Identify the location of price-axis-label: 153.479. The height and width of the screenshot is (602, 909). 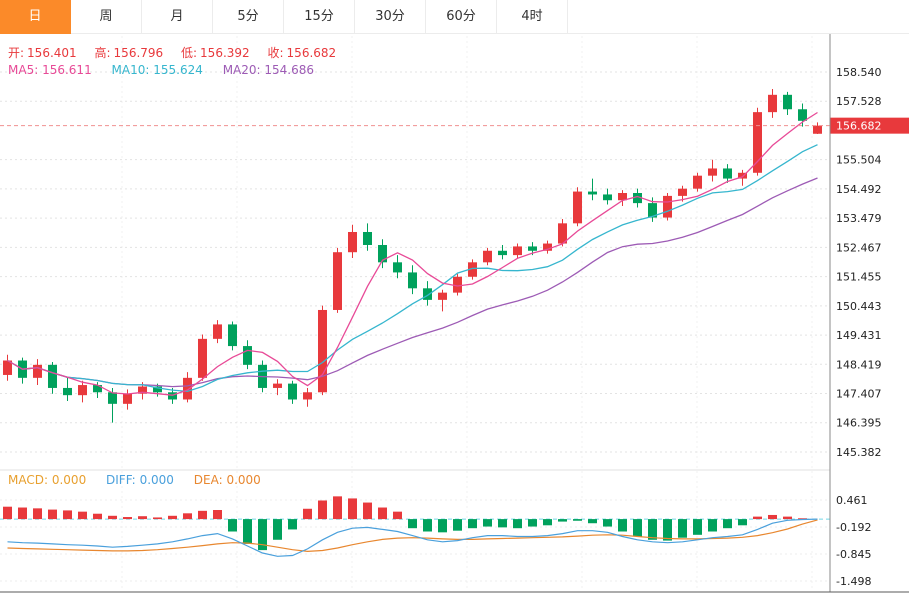
(859, 218).